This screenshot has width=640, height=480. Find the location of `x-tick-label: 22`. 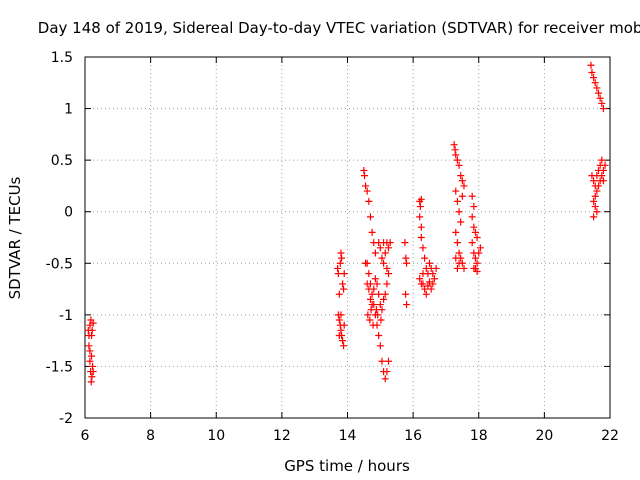

x-tick-label: 22 is located at coordinates (610, 436).